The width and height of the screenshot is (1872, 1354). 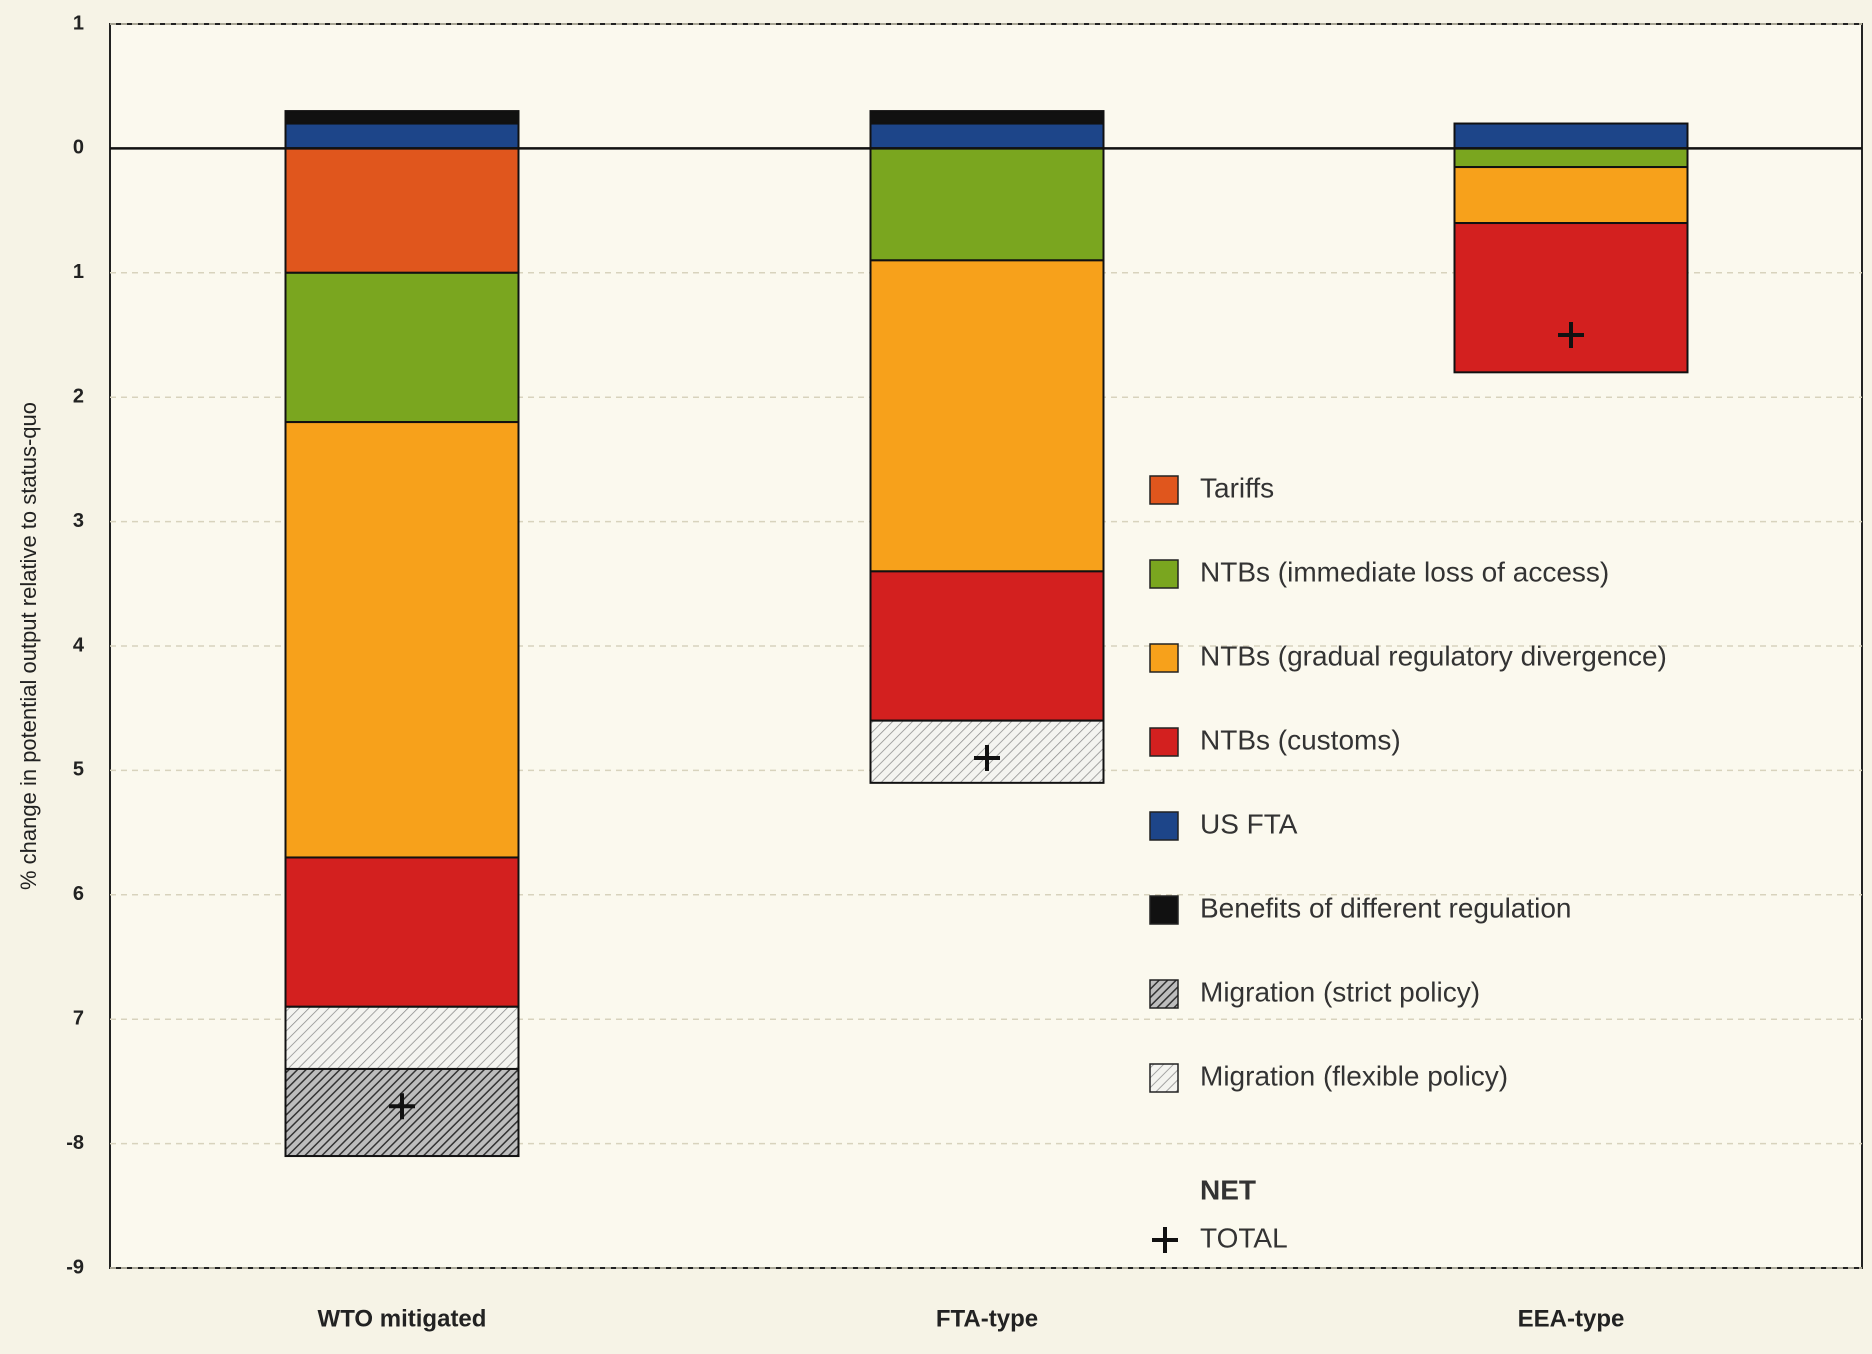 I want to click on y-tick-label: -8, so click(x=75, y=1143).